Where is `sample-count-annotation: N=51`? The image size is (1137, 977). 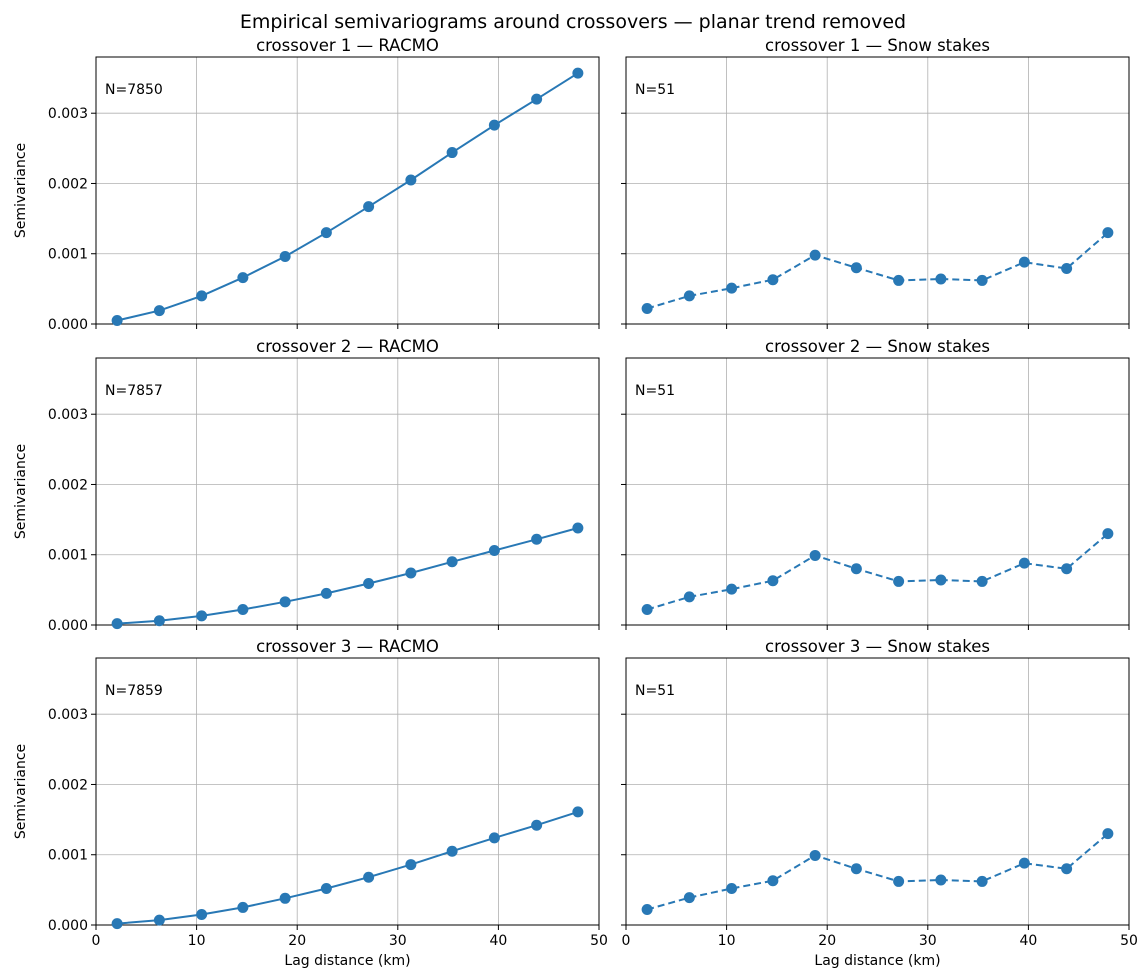
sample-count-annotation: N=51 is located at coordinates (655, 90).